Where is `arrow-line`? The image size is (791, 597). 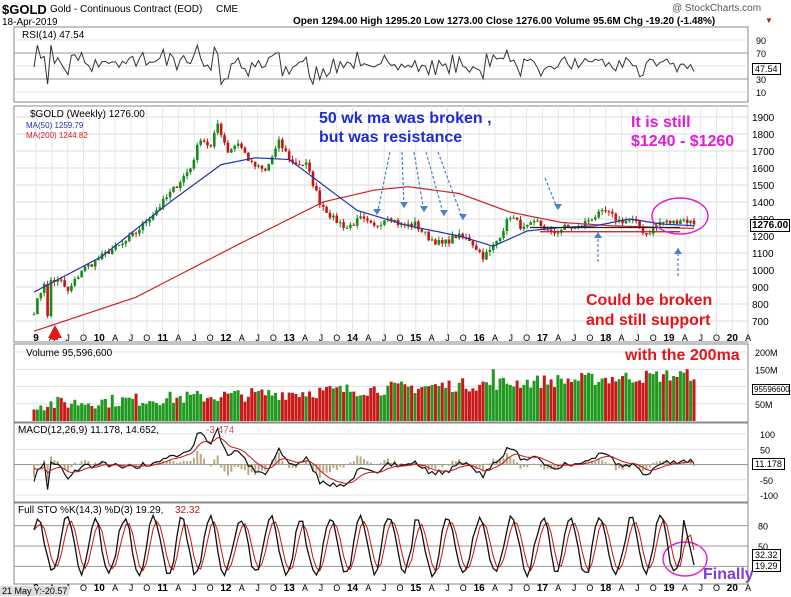
arrow-line is located at coordinates (450, 186).